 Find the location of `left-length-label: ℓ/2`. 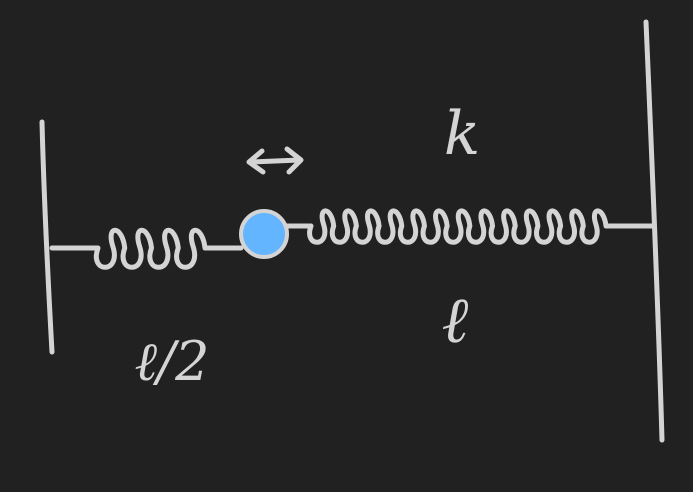

left-length-label: ℓ/2 is located at coordinates (171, 361).